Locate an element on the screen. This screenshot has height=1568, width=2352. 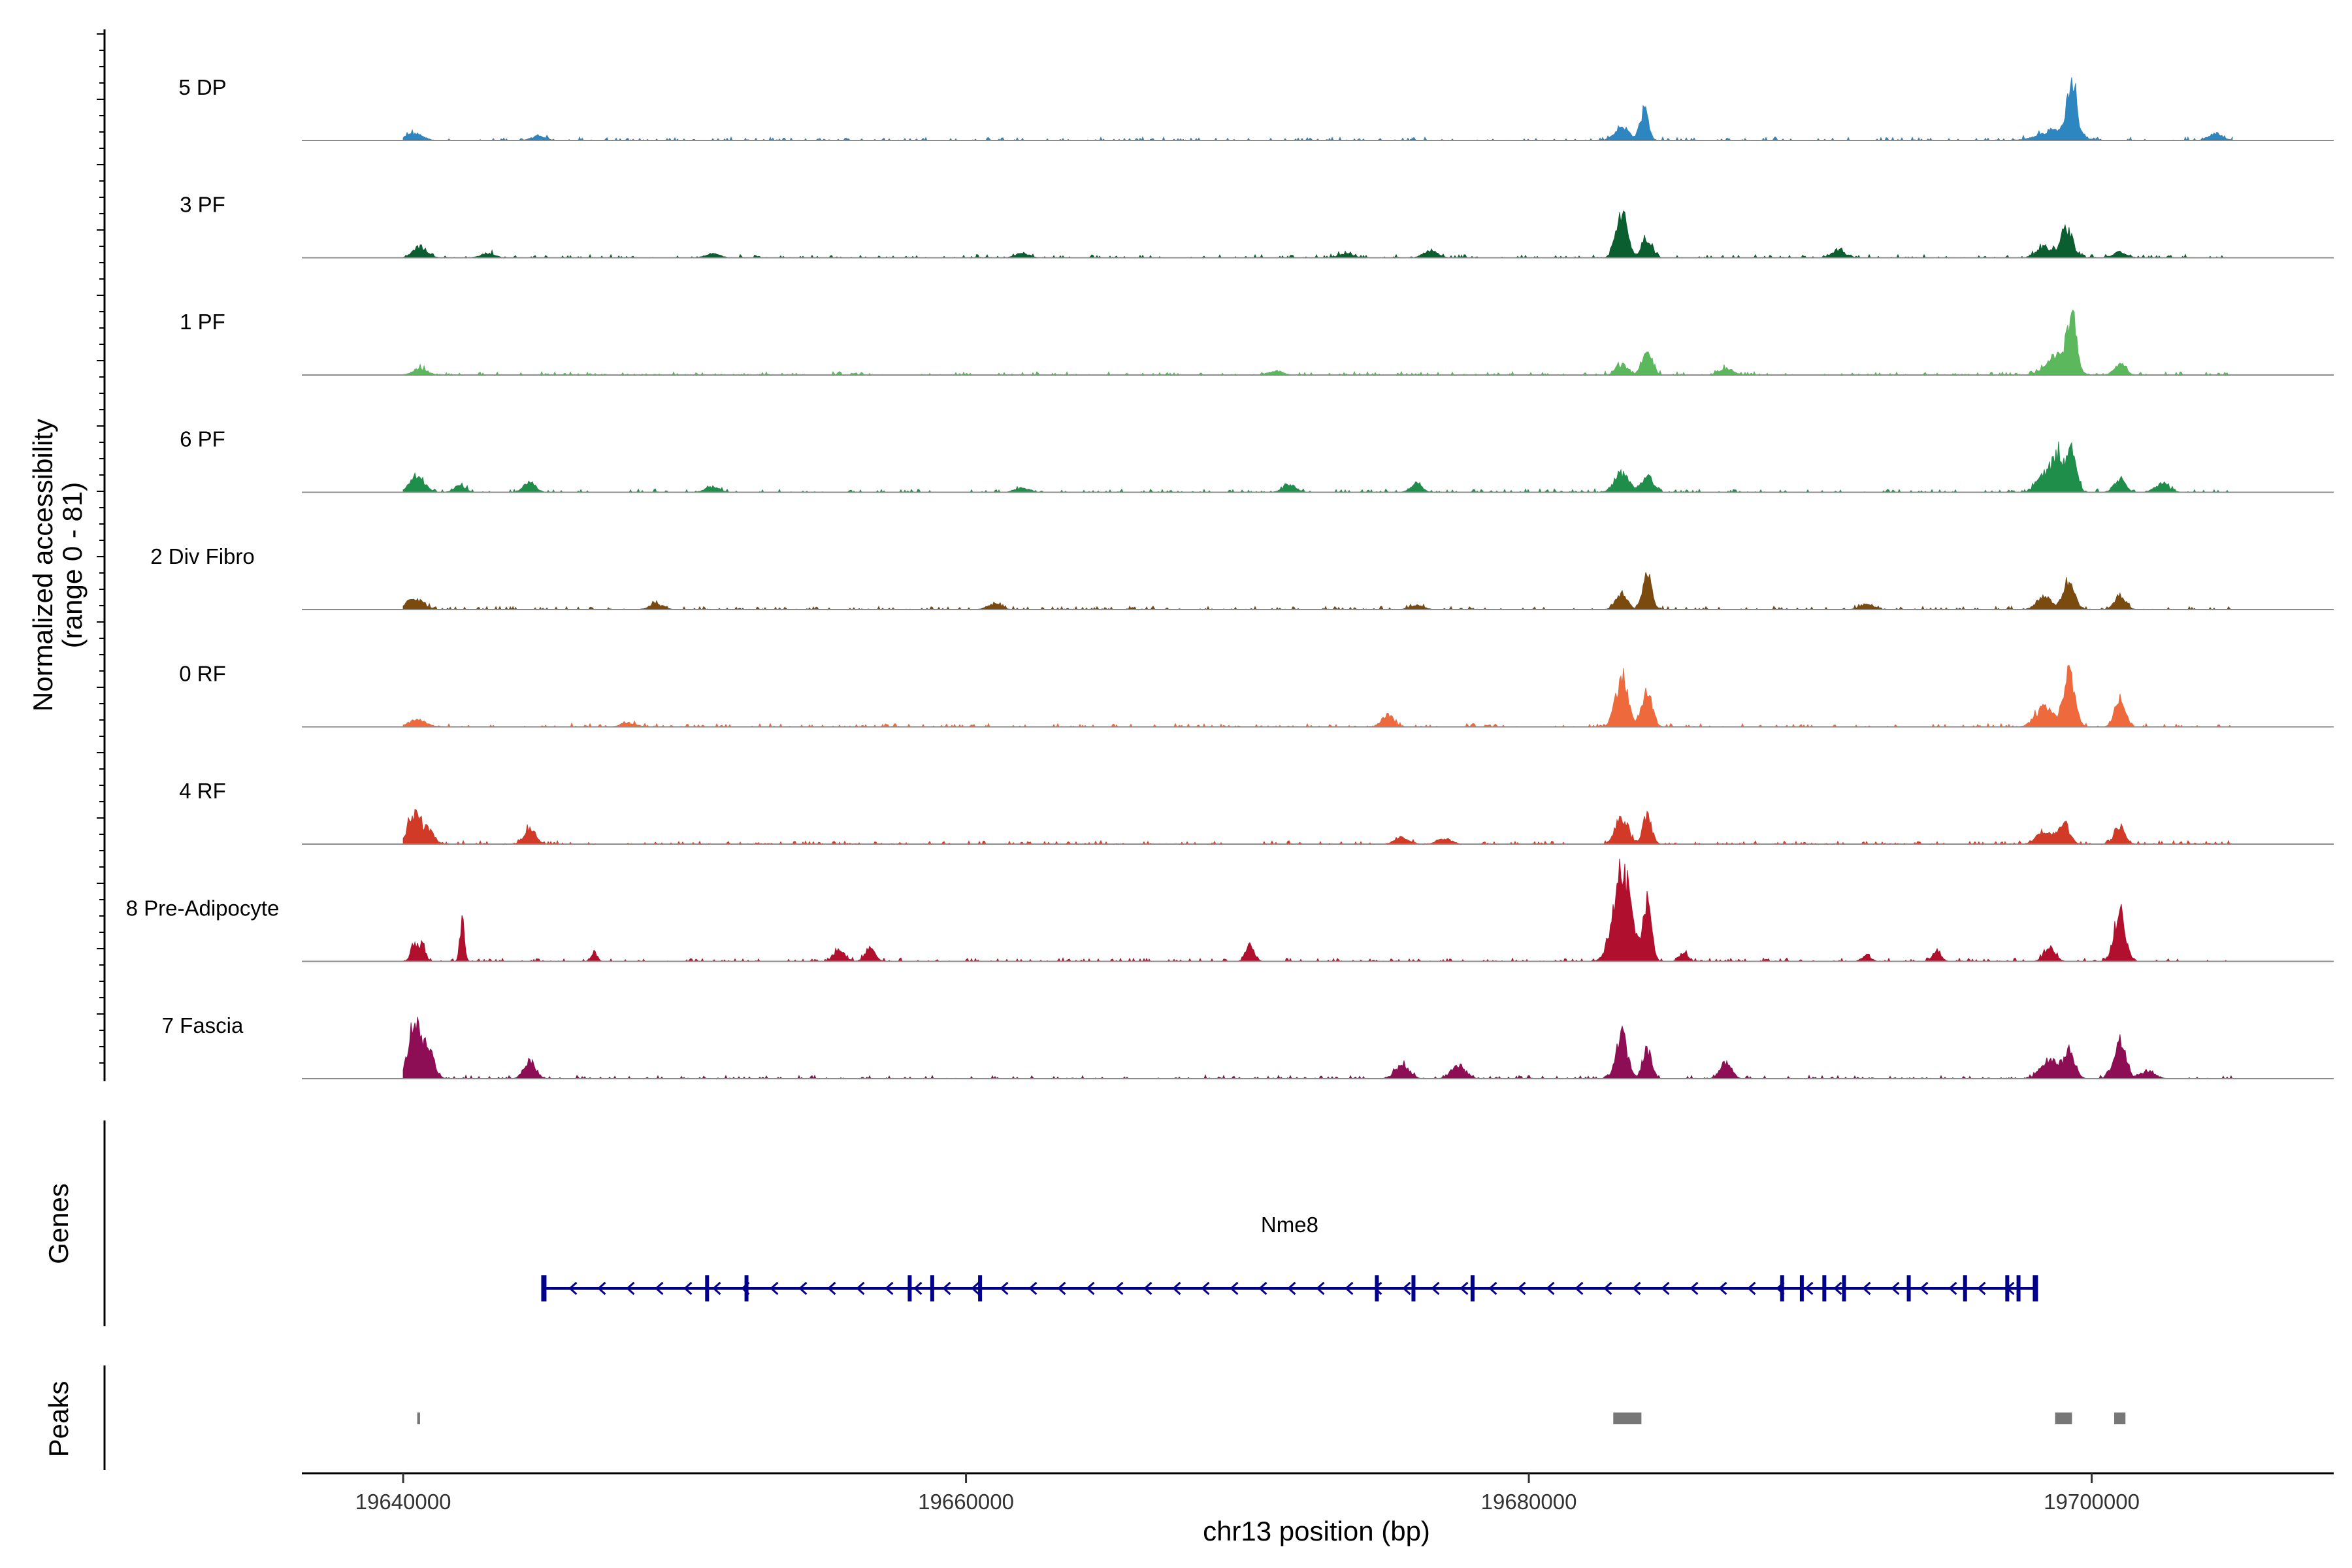
track-7-fascia: 7 Fascia is located at coordinates (1248, 1046).